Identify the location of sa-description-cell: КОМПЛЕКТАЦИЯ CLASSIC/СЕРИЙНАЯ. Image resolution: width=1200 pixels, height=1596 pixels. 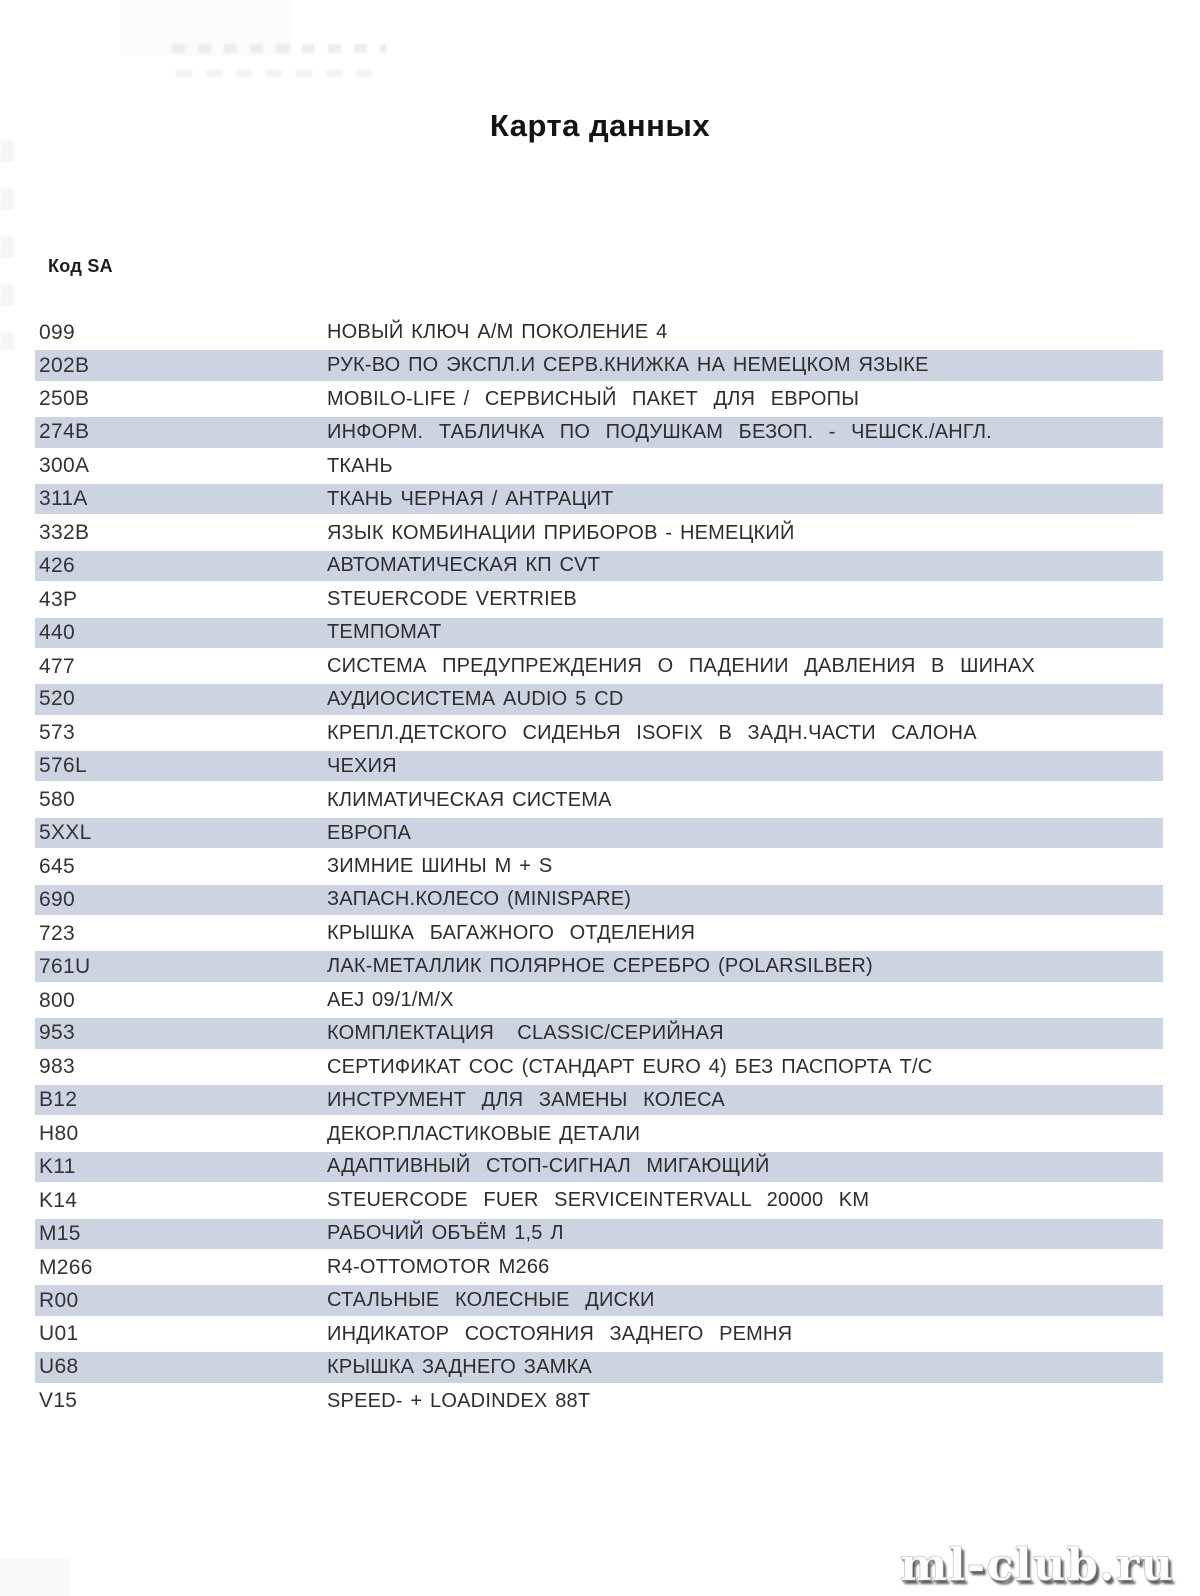
(525, 1032).